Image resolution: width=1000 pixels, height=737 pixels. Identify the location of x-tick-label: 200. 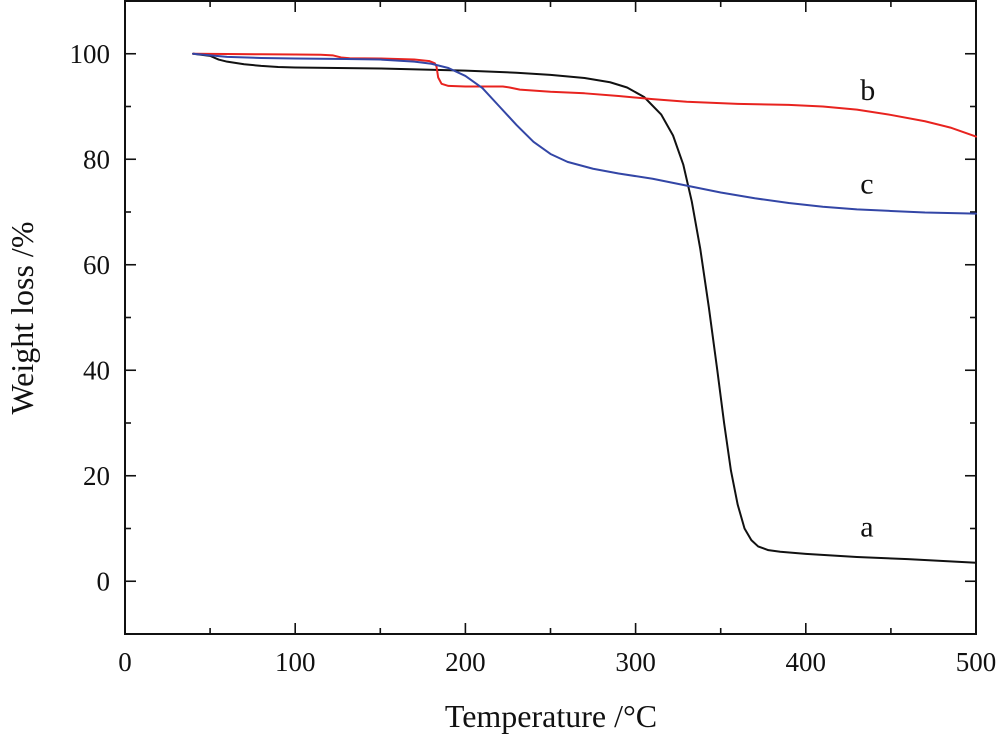
(465, 662).